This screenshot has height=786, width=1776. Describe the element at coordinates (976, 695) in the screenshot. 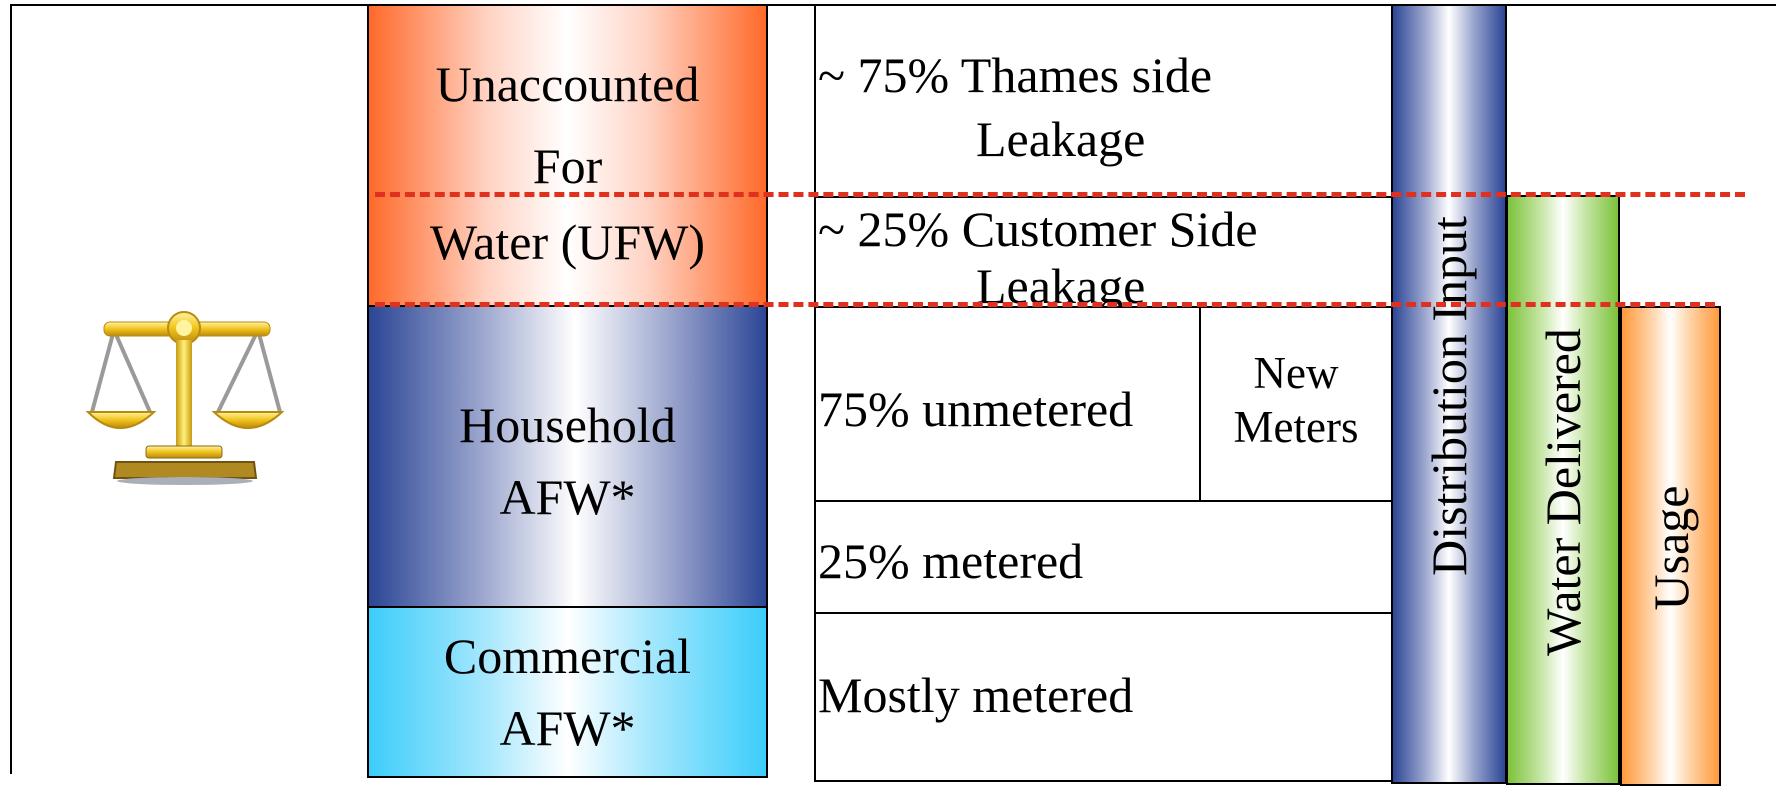

I see `mostly-metered-label: Mostly metered` at that location.